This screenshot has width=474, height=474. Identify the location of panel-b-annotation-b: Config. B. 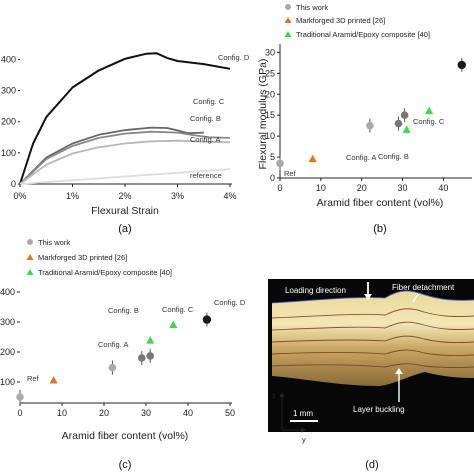
(393, 156).